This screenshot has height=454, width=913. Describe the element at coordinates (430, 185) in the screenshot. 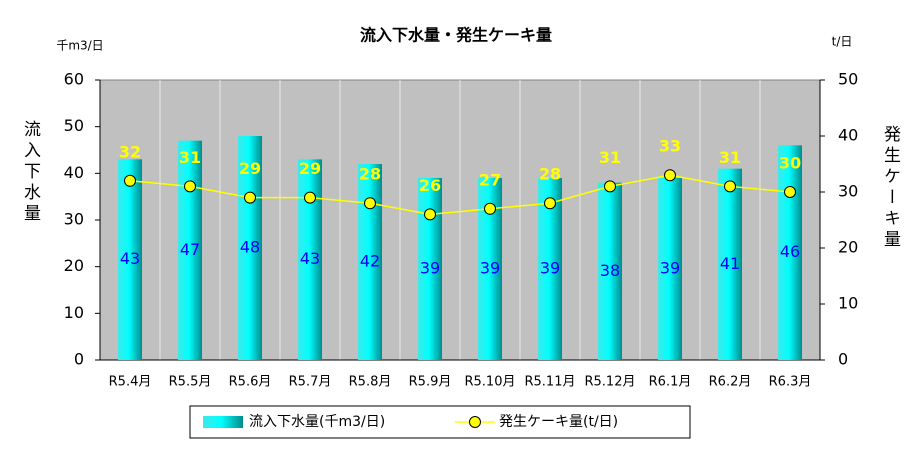

I see `line-value-label: 26` at that location.